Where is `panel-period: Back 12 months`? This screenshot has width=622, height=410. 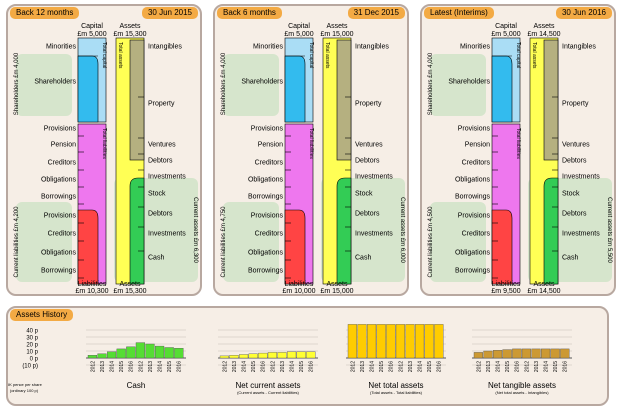 panel-period: Back 12 months is located at coordinates (45, 13).